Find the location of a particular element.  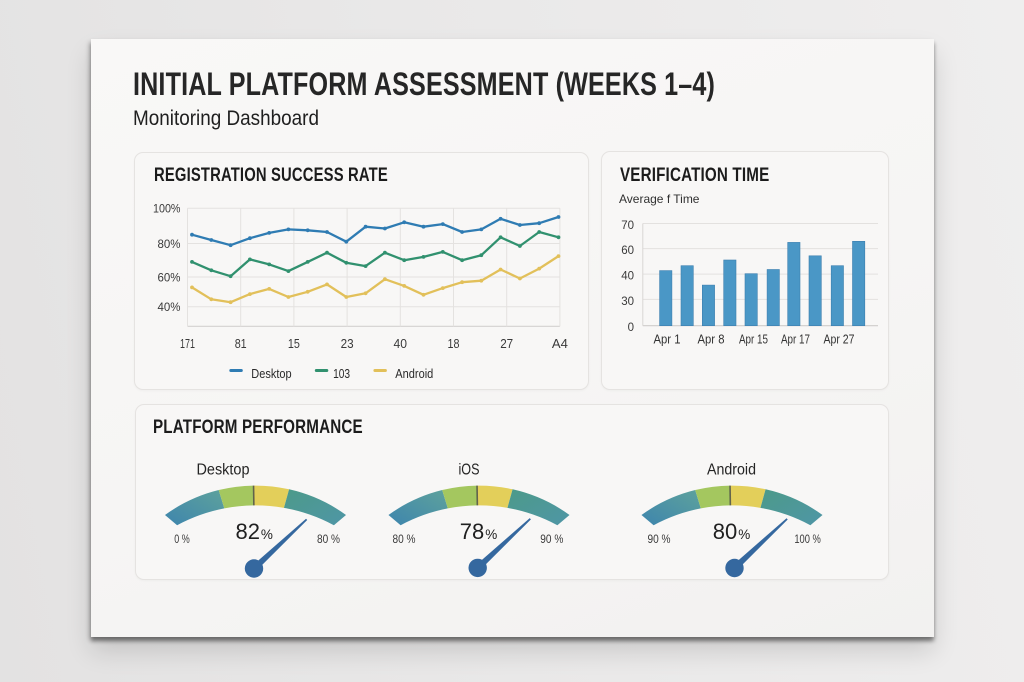

svg-text: 18 is located at coordinates (454, 343).